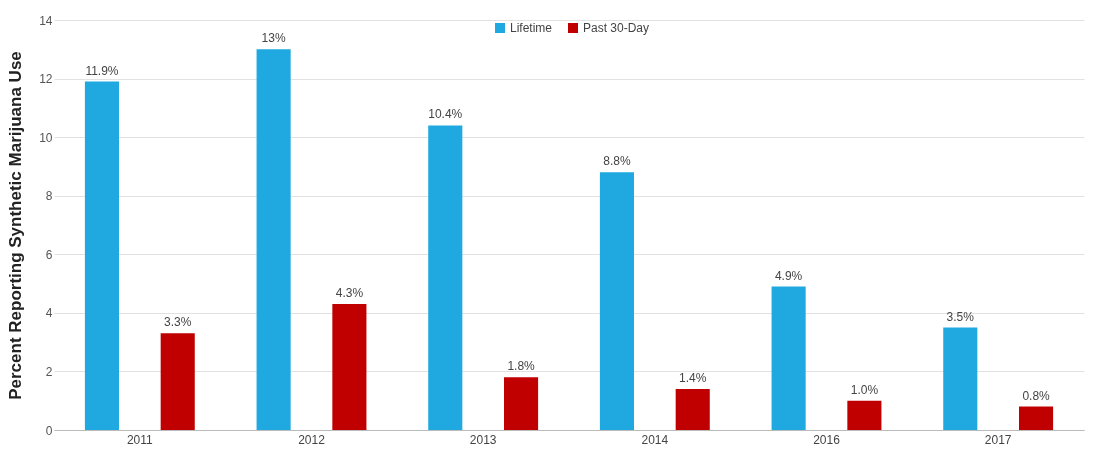 The height and width of the screenshot is (467, 1099). I want to click on y-tick-label: 8, so click(49, 196).